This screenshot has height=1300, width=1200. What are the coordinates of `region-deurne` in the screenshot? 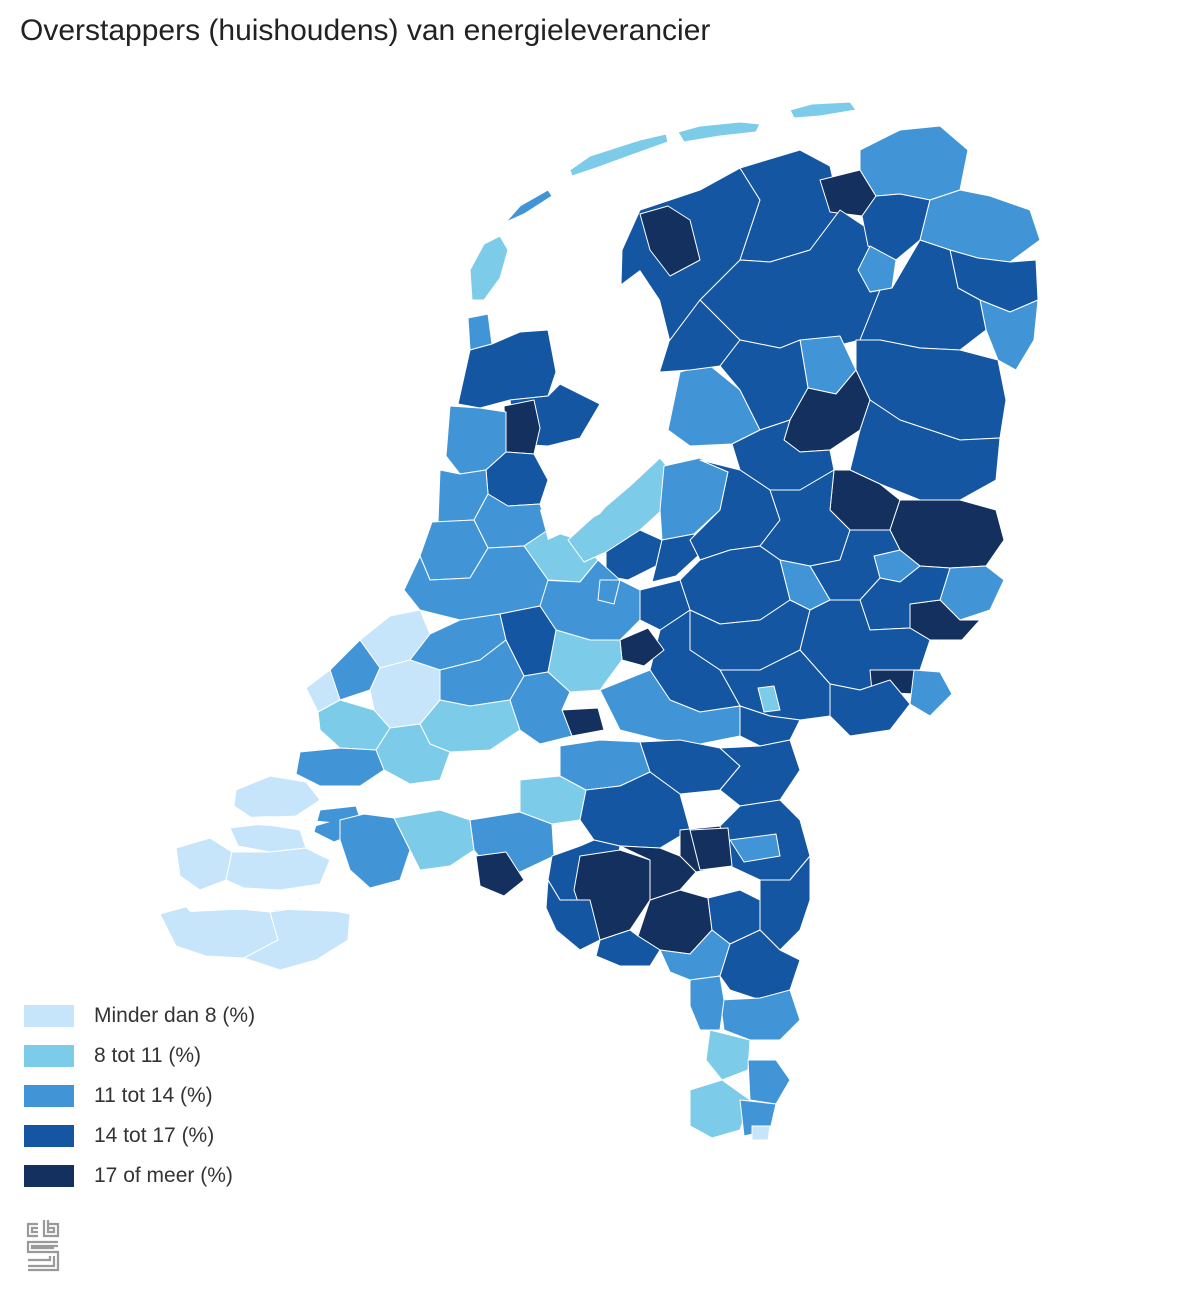 It's located at (785, 903).